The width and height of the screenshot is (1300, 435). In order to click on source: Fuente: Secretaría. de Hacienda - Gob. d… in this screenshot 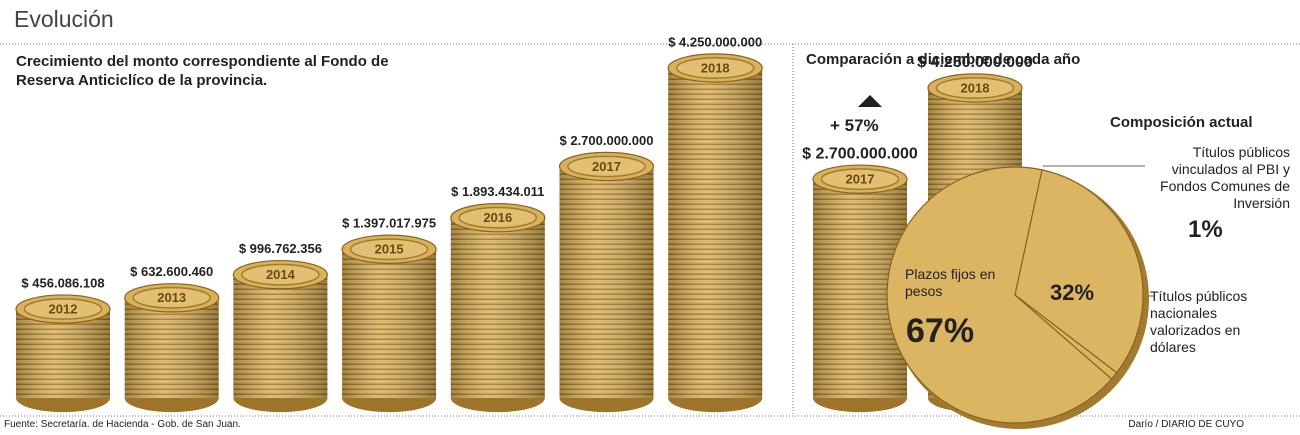, I will do `click(122, 424)`.